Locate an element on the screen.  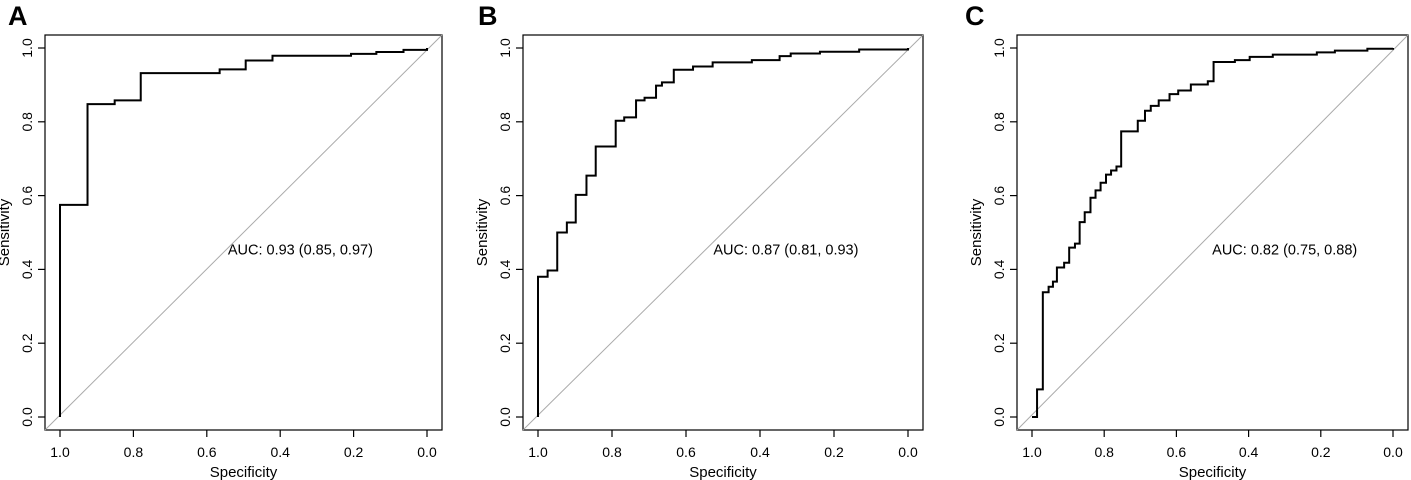
panel-letter-a: A is located at coordinates (18, 16).